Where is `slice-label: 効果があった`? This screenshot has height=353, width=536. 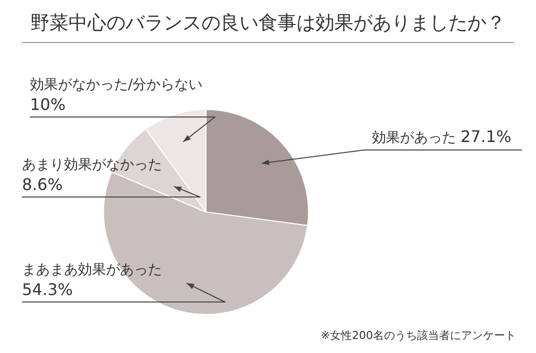
slice-label: 効果があった is located at coordinates (414, 138).